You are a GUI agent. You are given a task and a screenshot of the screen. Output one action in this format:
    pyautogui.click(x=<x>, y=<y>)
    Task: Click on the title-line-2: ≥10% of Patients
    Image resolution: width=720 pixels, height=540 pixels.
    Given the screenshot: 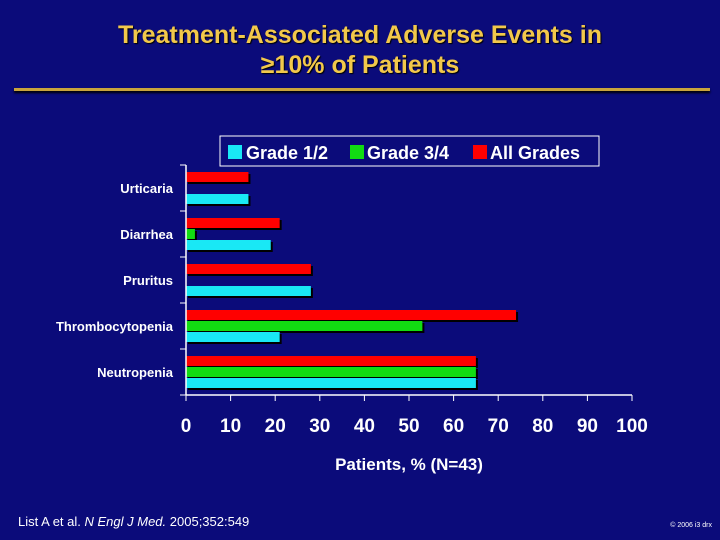 What is the action you would take?
    pyautogui.click(x=360, y=65)
    